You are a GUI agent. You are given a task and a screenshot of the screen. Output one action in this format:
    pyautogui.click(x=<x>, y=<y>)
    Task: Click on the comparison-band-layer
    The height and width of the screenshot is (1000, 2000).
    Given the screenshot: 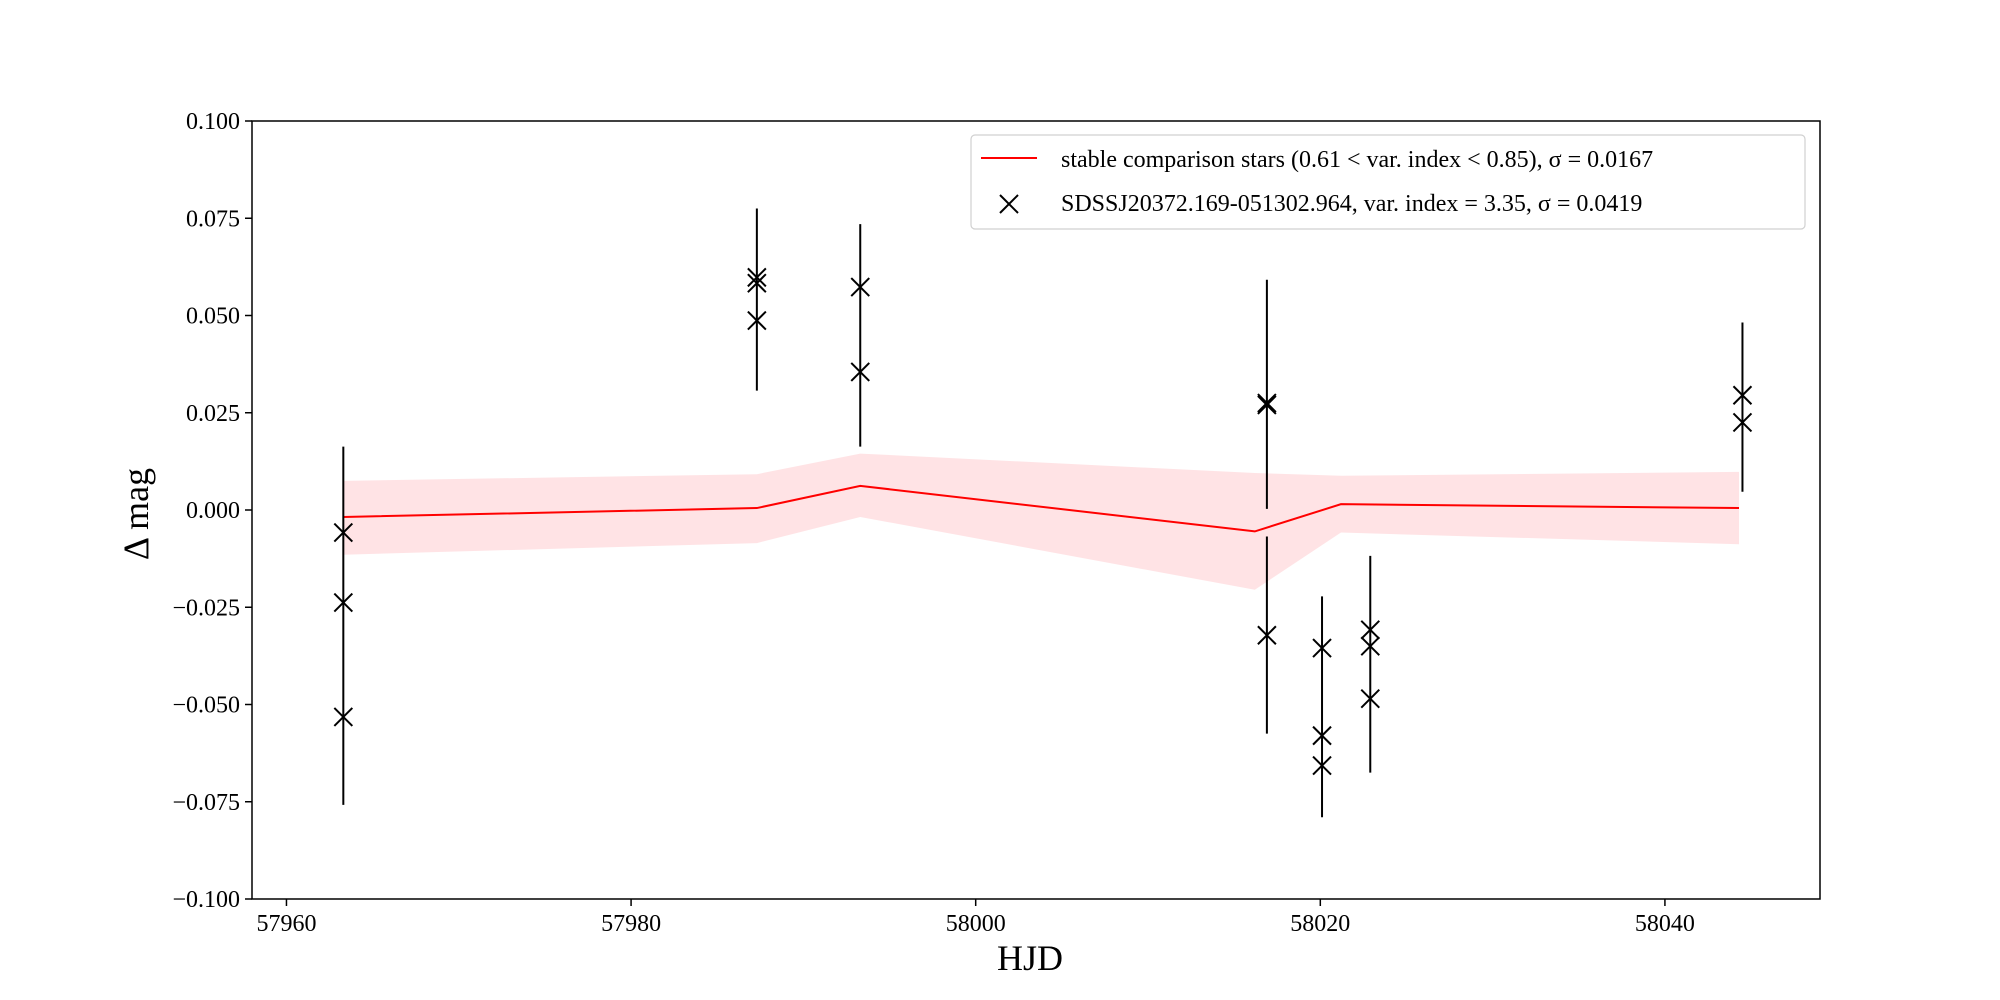 What is the action you would take?
    pyautogui.click(x=1041, y=521)
    